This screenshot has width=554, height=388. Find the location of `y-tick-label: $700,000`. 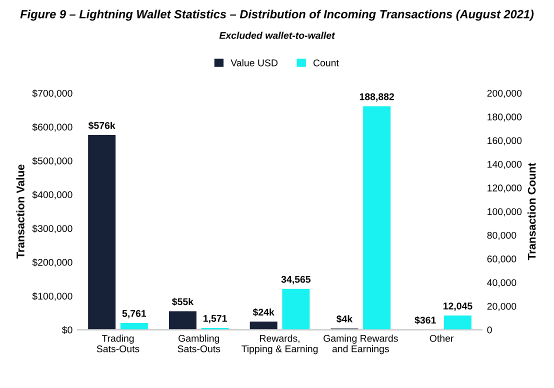

y-tick-label: $700,000 is located at coordinates (52, 93).